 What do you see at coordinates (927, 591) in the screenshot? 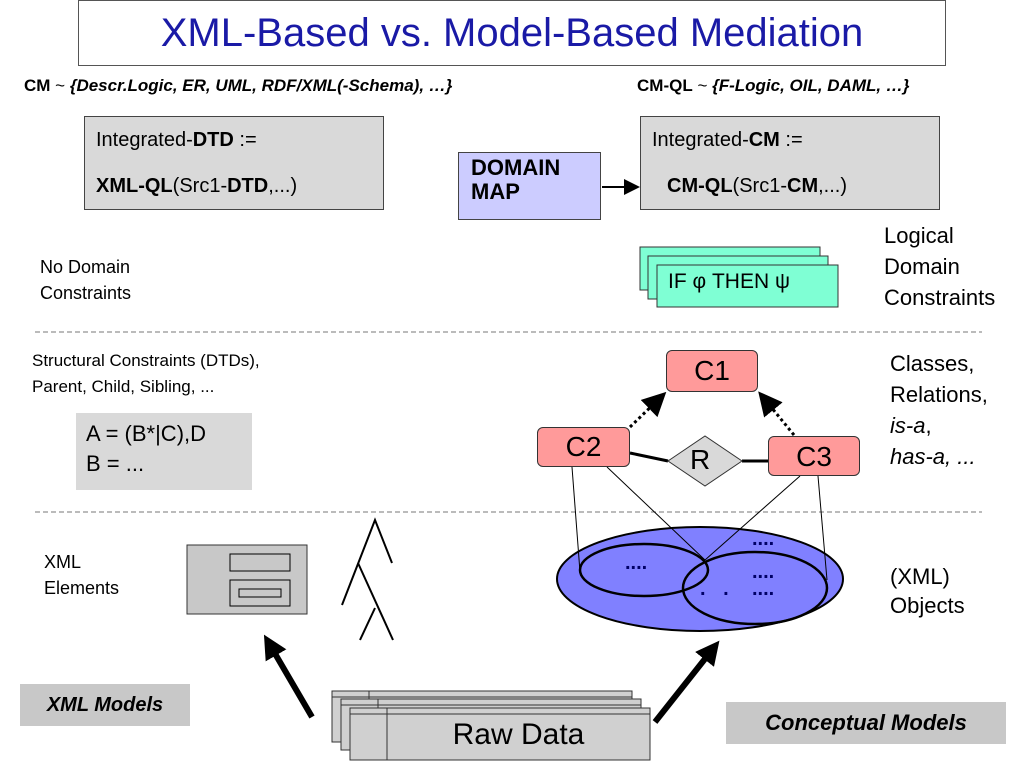
I see `xml-objects-label: (XML) Objects` at bounding box center [927, 591].